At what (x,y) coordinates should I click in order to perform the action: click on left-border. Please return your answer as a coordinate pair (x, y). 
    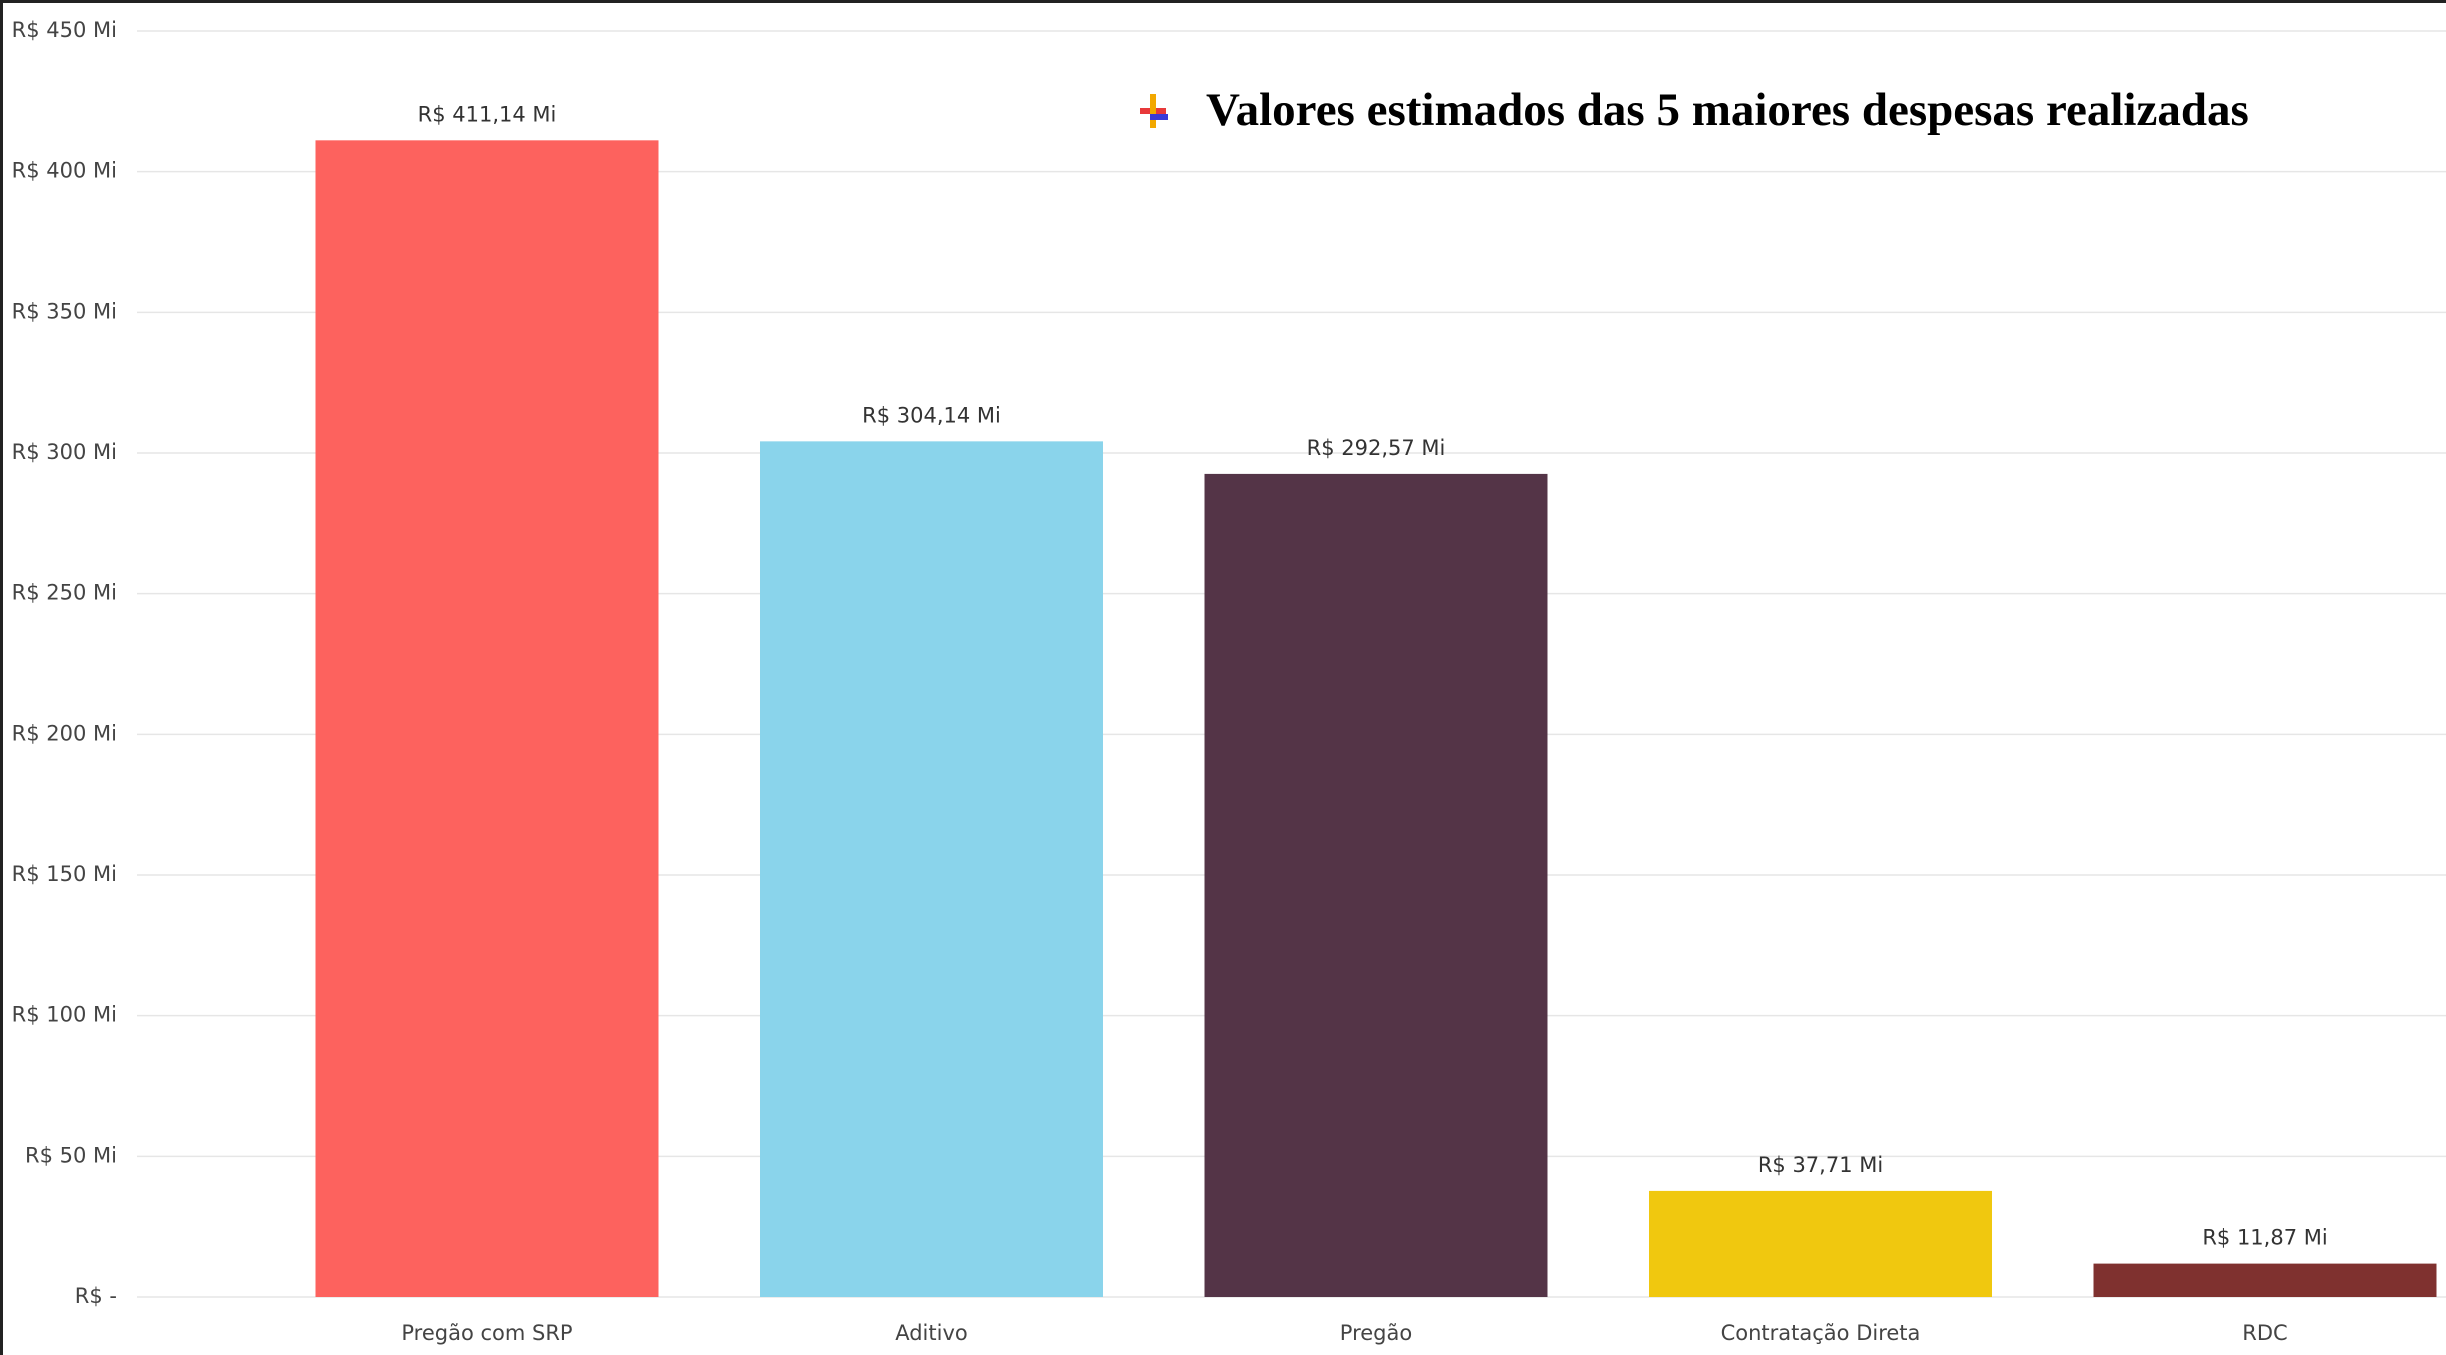
    Looking at the image, I should click on (1, 677).